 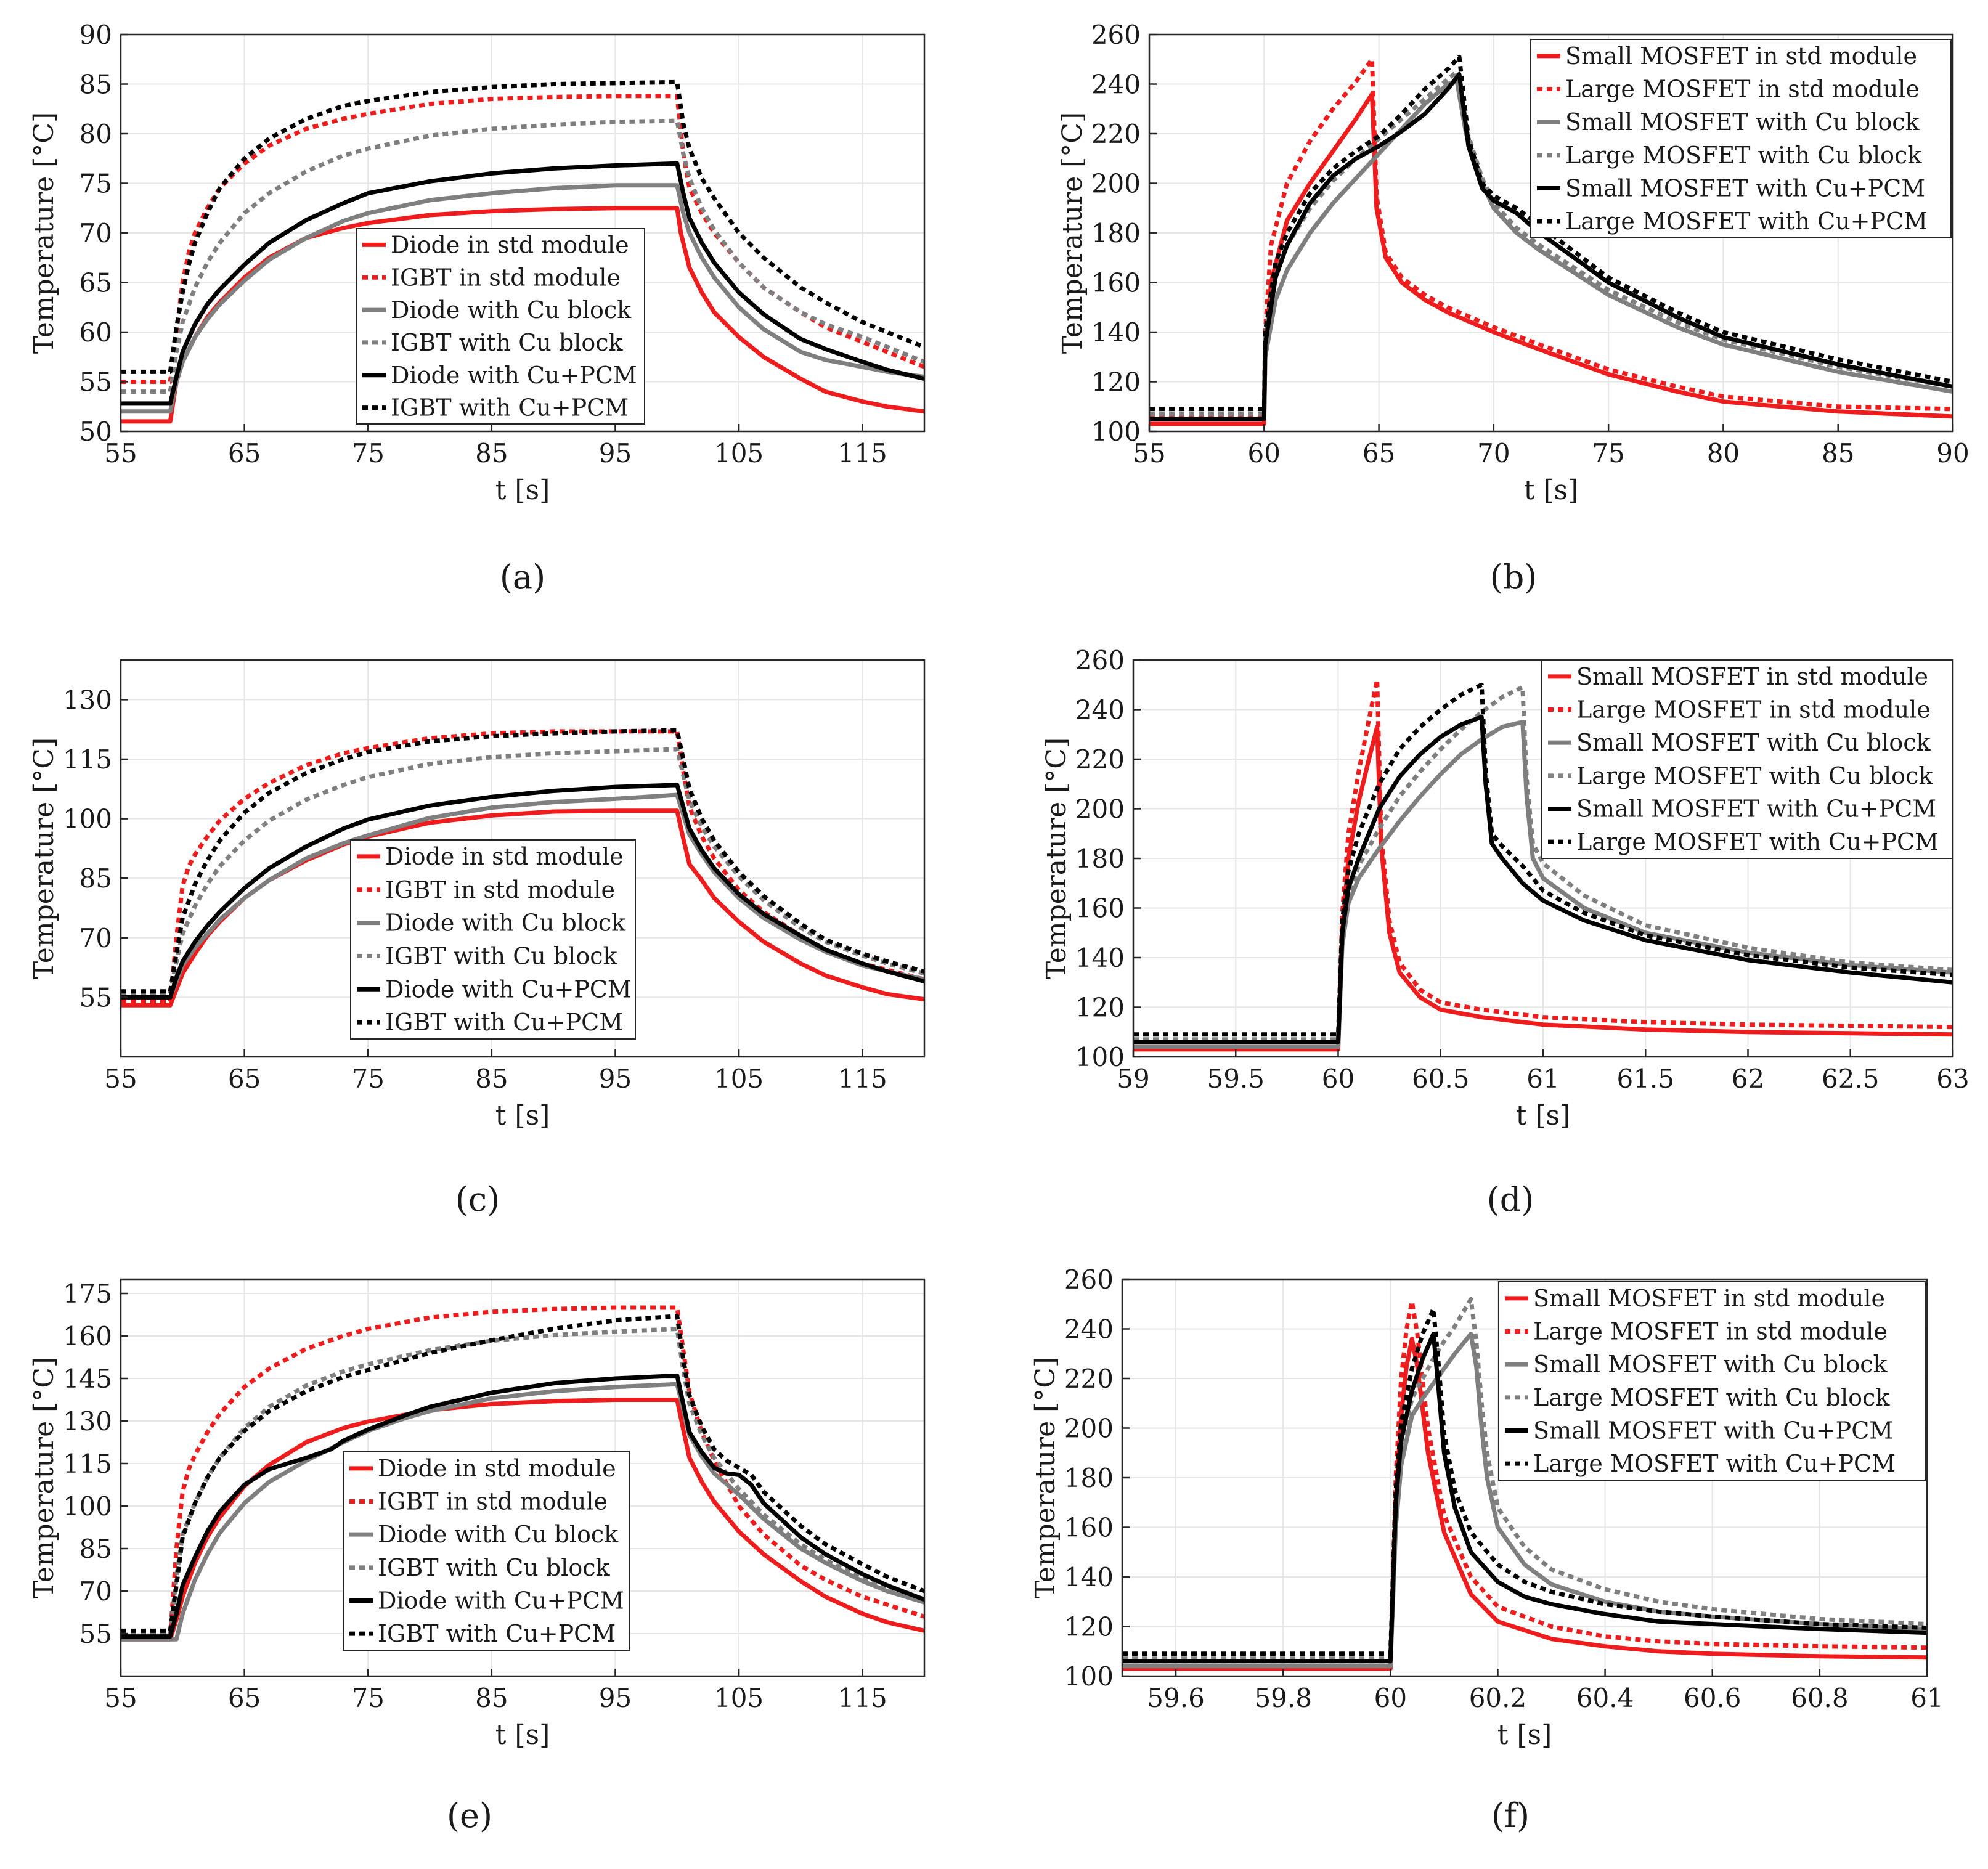 What do you see at coordinates (244, 453) in the screenshot?
I see `x-tick-label: 65` at bounding box center [244, 453].